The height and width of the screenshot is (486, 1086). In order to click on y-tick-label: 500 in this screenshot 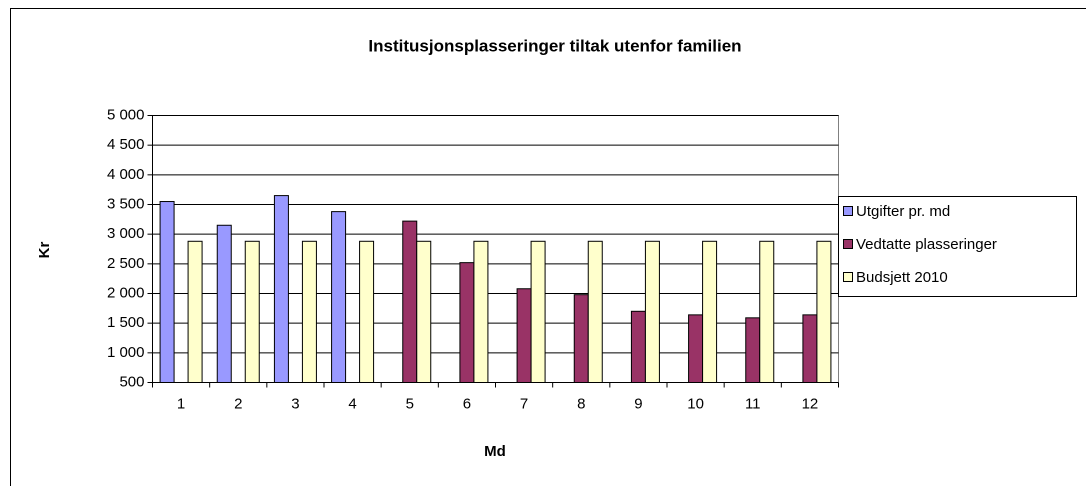, I will do `click(131, 381)`.